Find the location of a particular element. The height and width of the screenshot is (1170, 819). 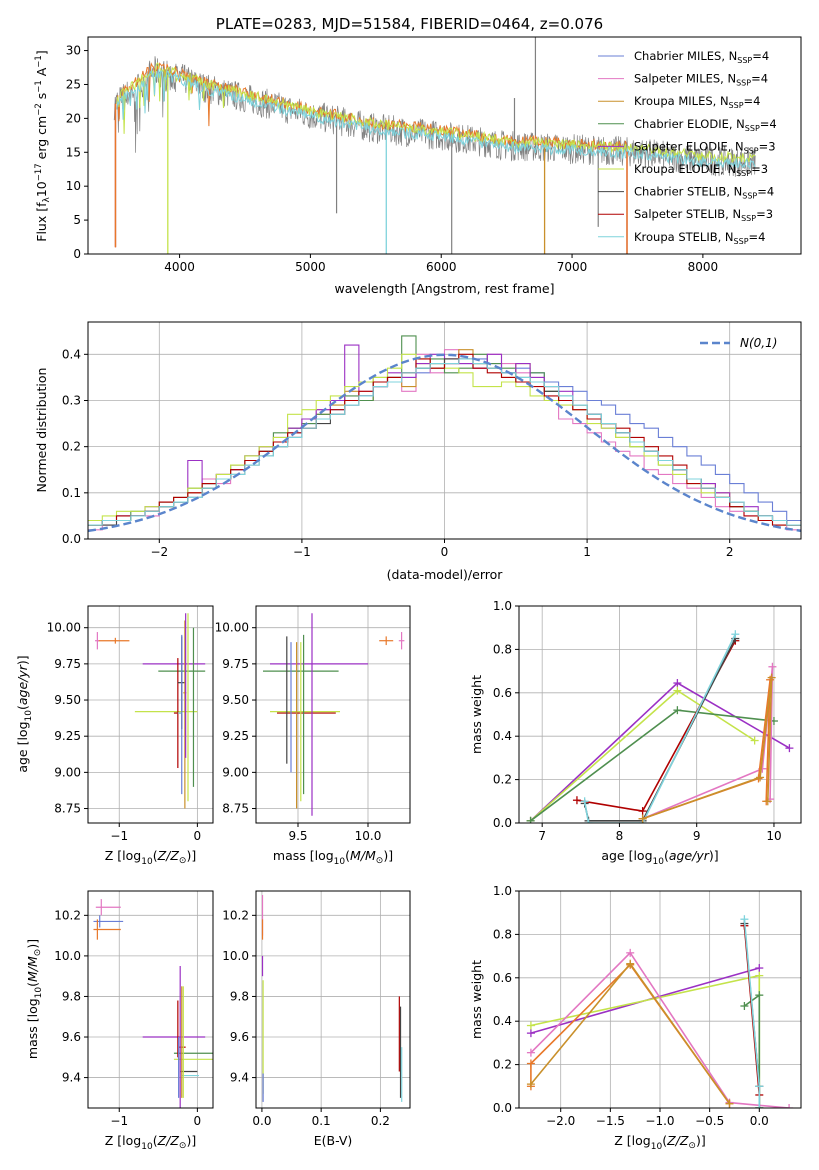

legend-entry: Salpeter ELODIE, NSSP=3 is located at coordinates (705, 147).